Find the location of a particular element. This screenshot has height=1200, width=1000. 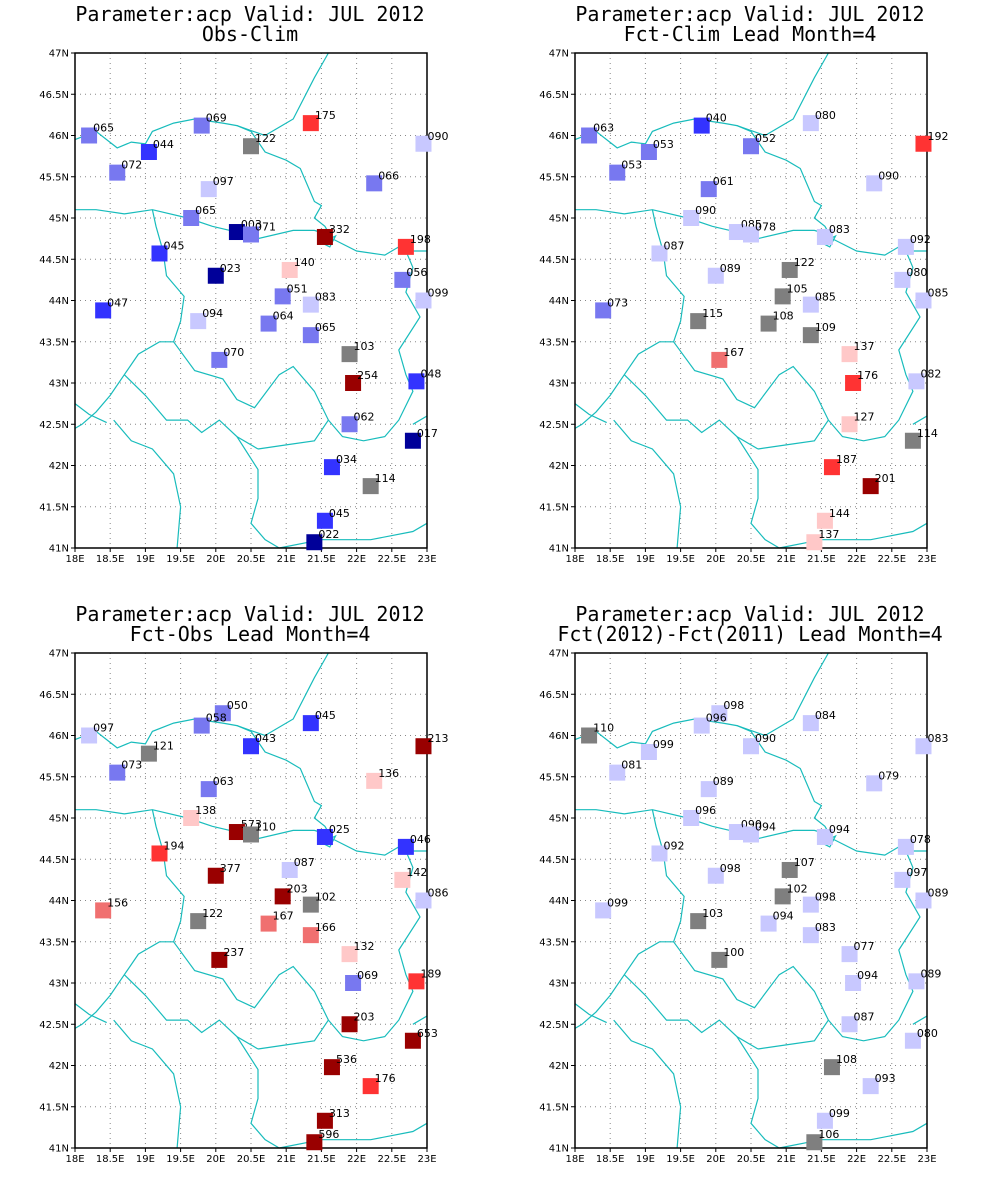

station-label: 086 is located at coordinates (437, 893).